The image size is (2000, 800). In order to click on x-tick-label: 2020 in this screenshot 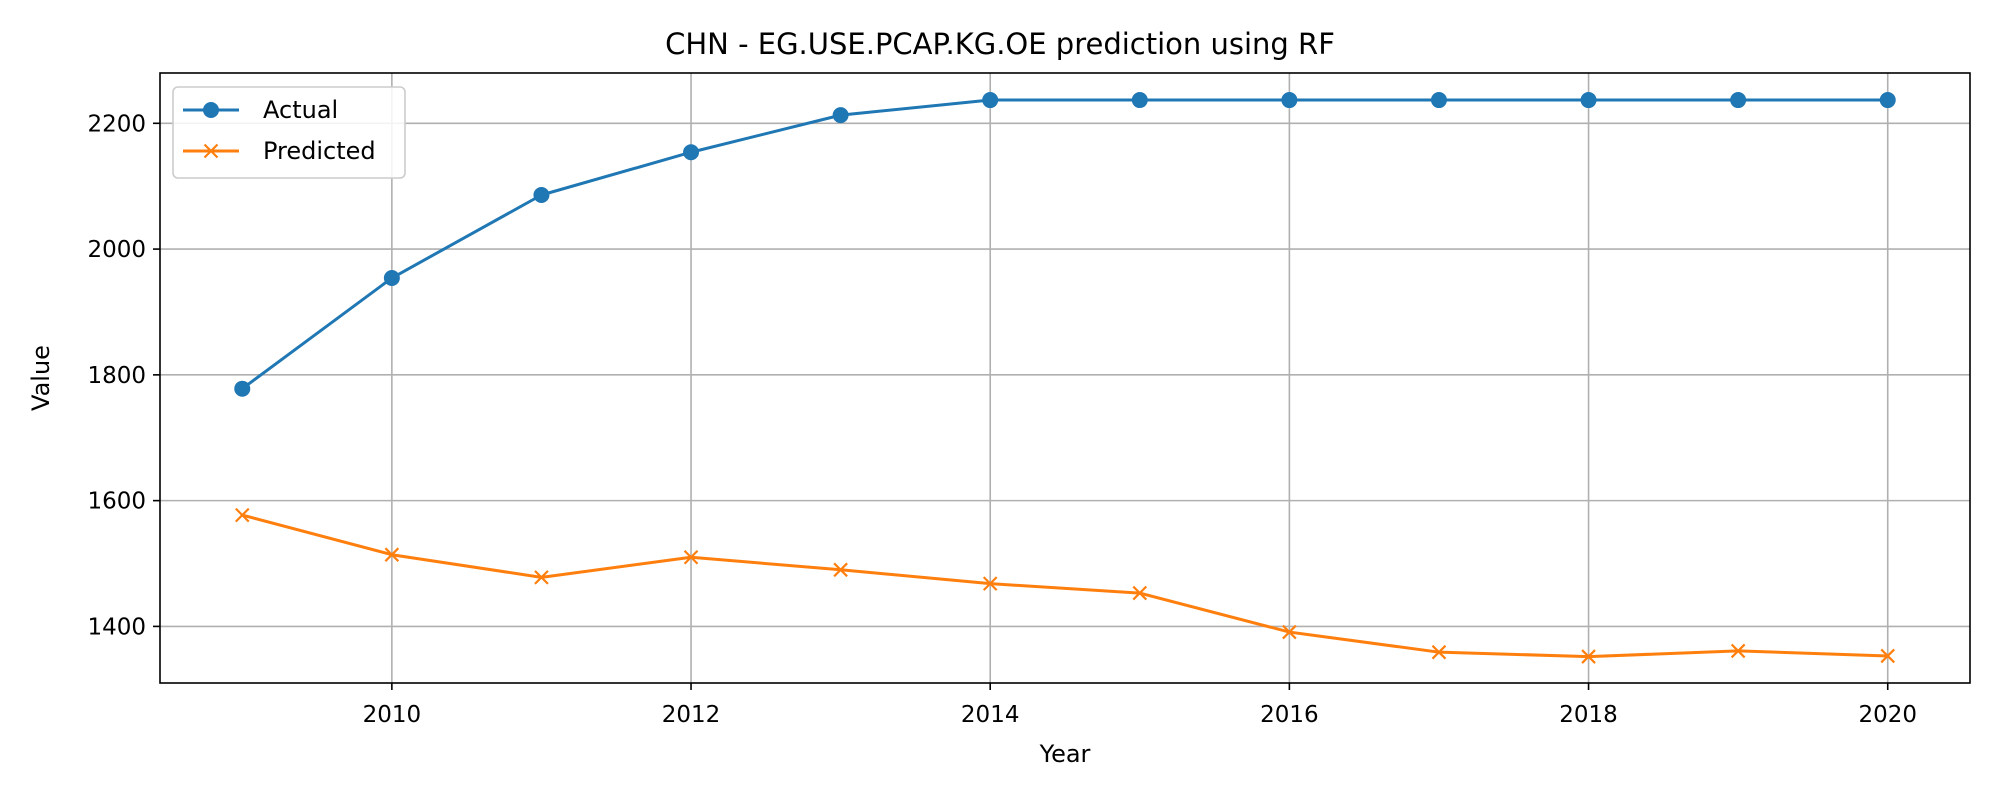, I will do `click(1887, 715)`.